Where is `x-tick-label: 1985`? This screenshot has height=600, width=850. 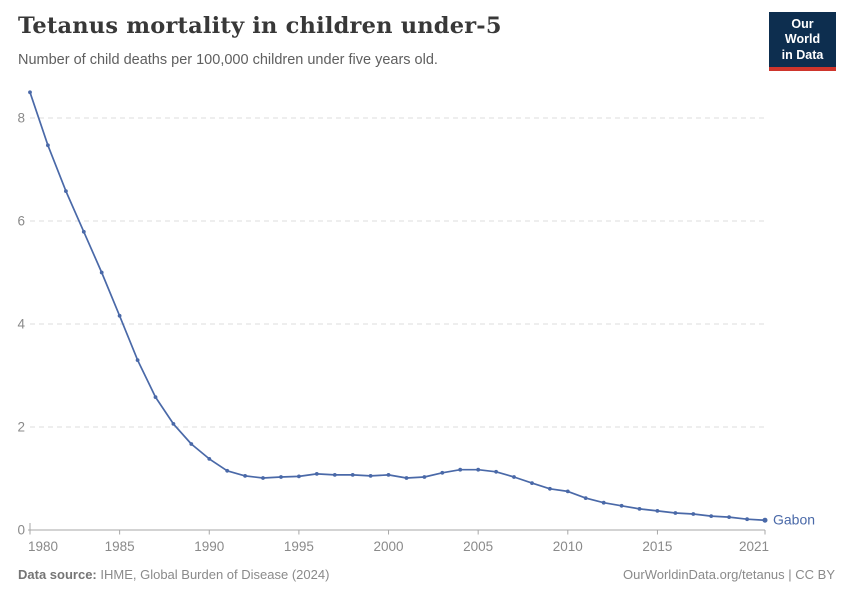
x-tick-label: 1985 is located at coordinates (120, 546).